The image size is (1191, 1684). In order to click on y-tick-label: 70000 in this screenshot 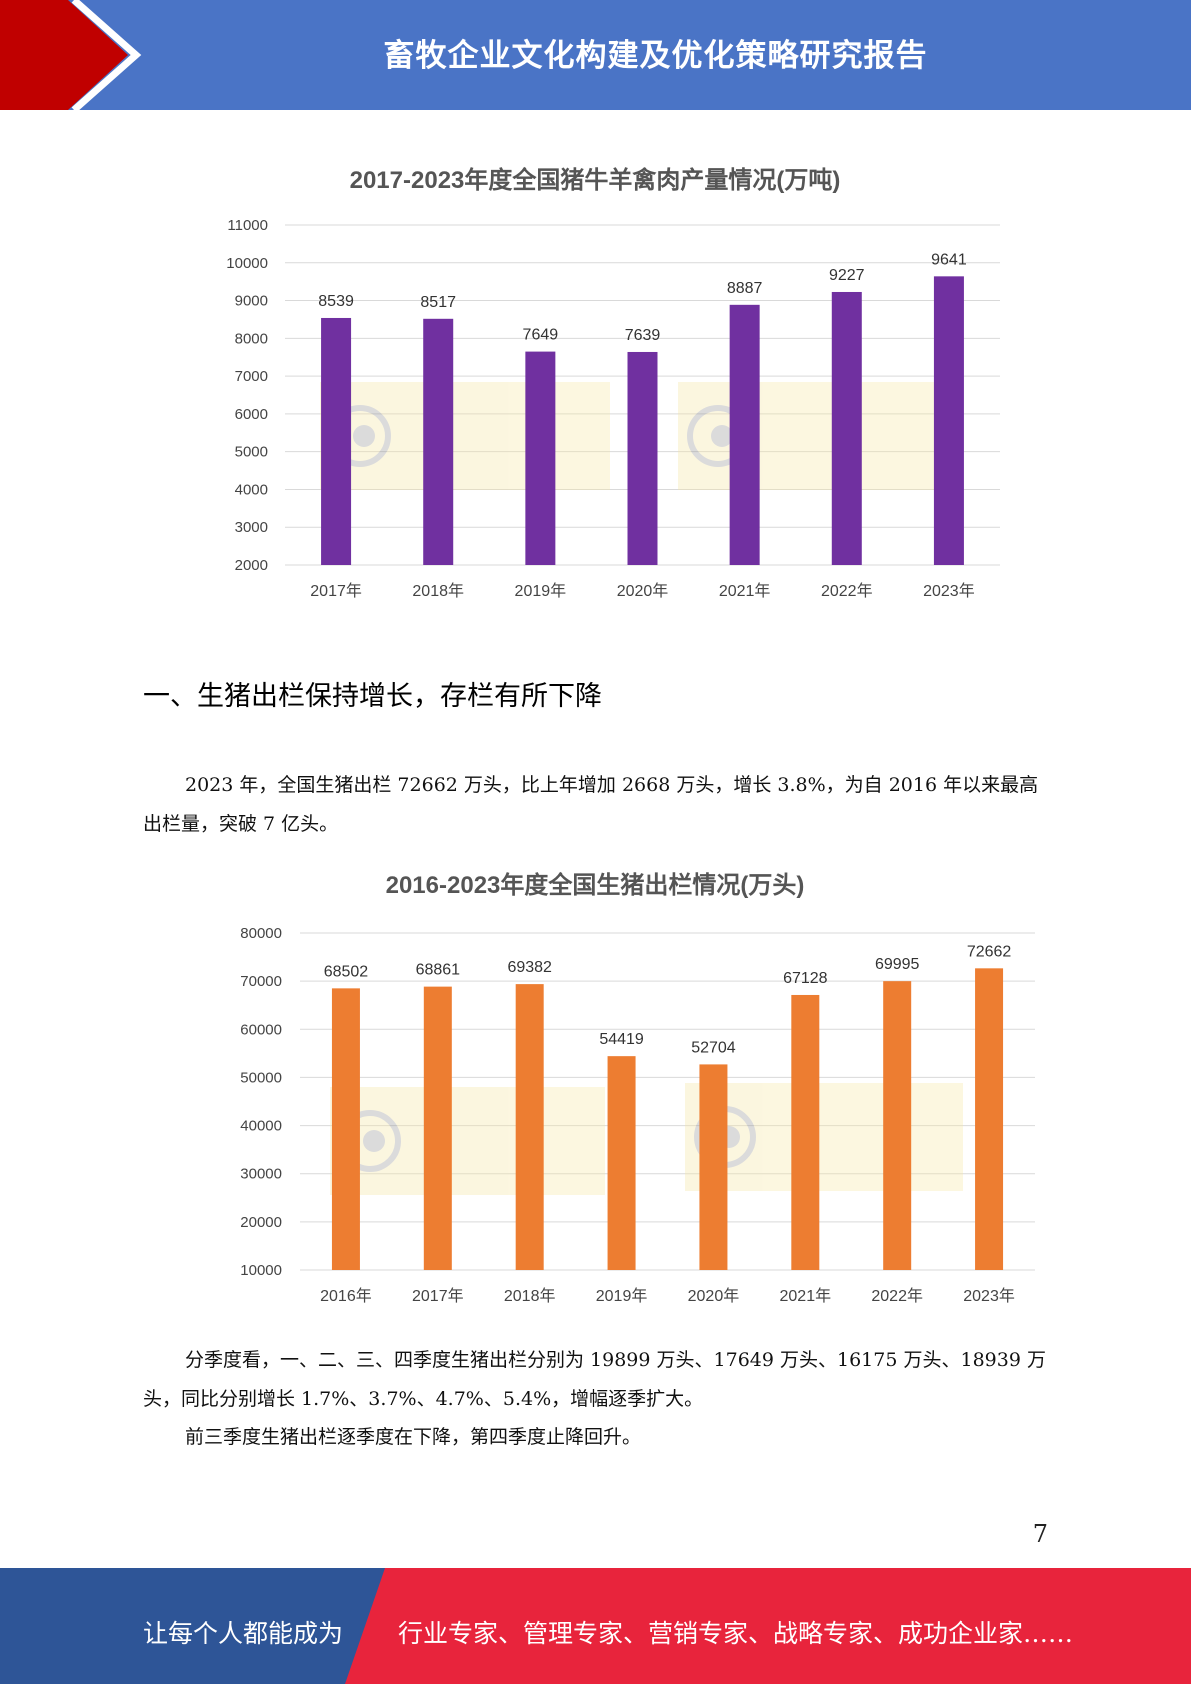, I will do `click(261, 981)`.